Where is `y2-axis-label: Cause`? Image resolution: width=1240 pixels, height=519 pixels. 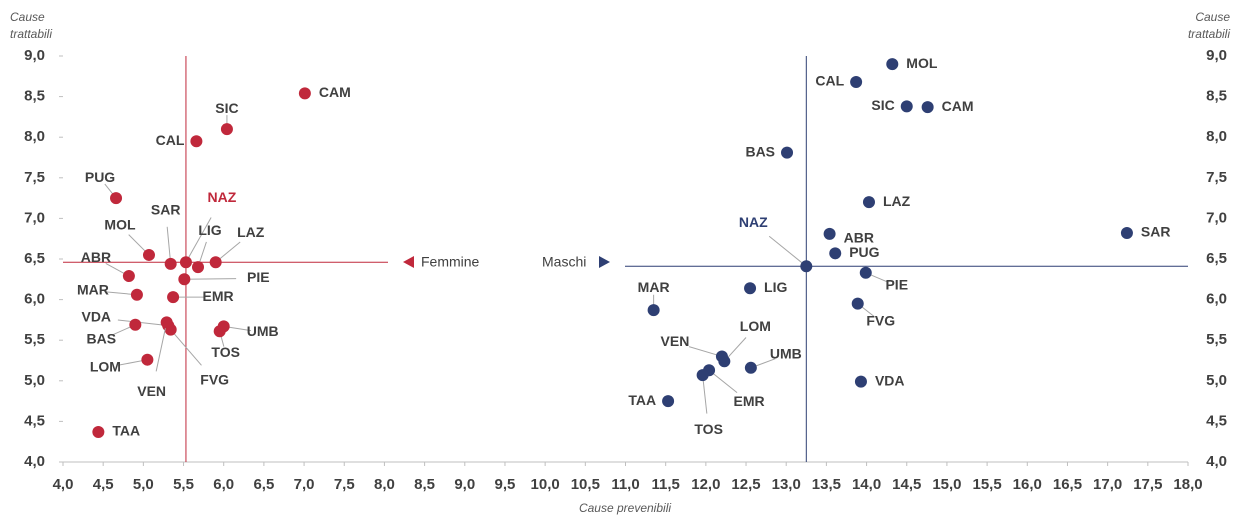
y2-axis-label: Cause is located at coordinates (1212, 17).